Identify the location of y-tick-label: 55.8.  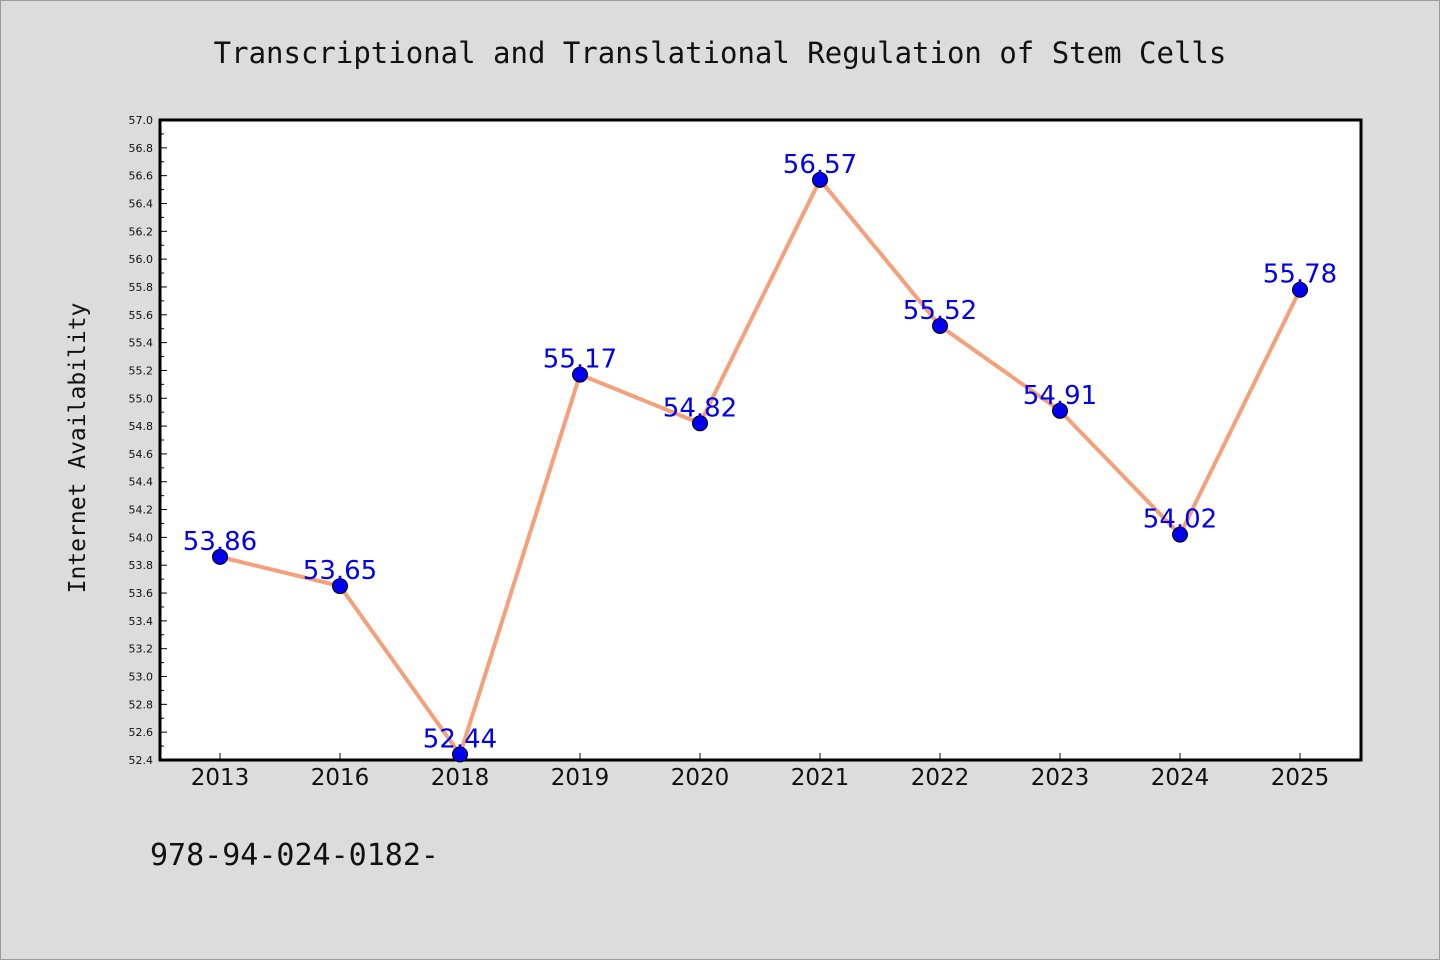
(141, 287).